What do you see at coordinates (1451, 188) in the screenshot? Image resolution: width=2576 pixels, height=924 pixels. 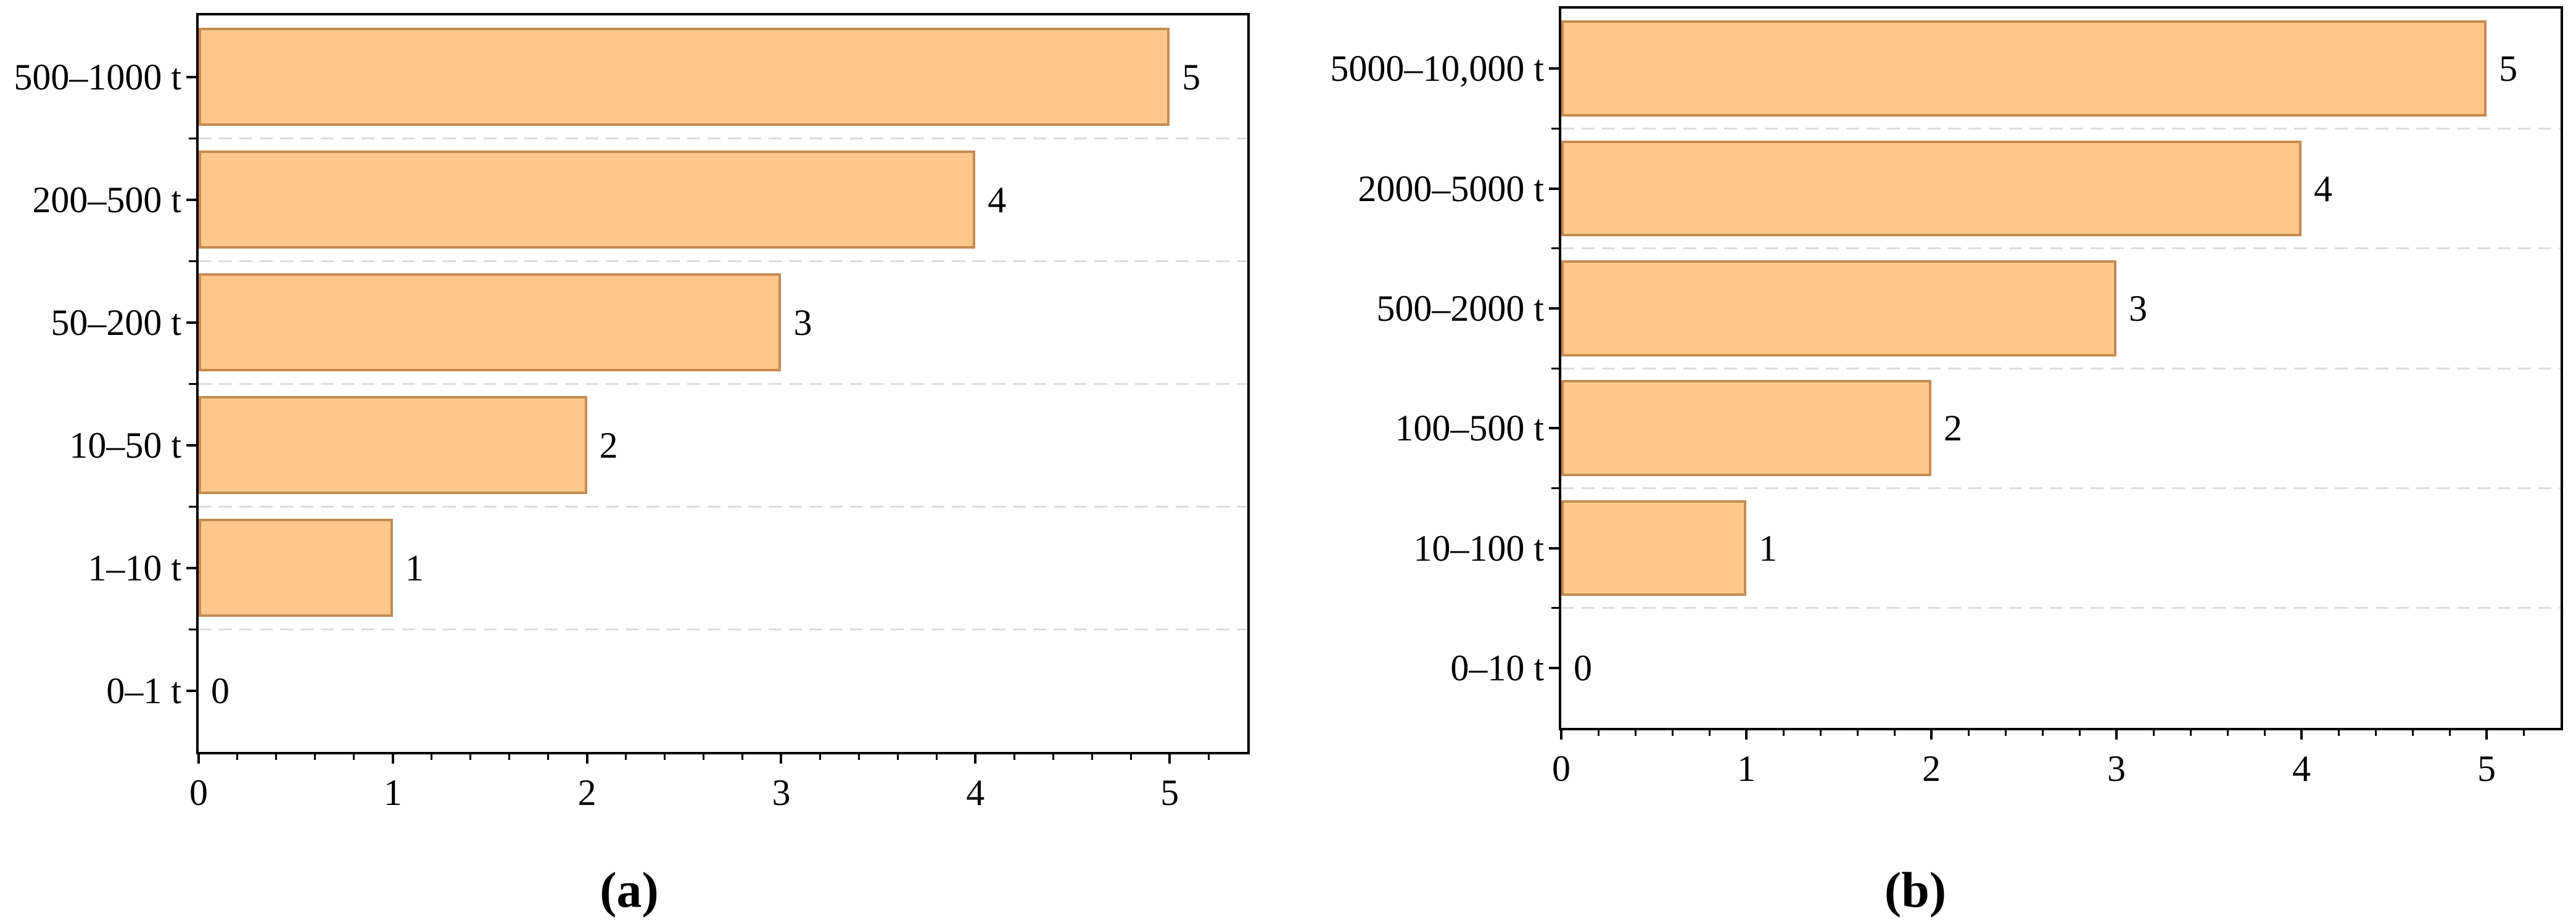 I see `category-label: 2000–5000 t` at bounding box center [1451, 188].